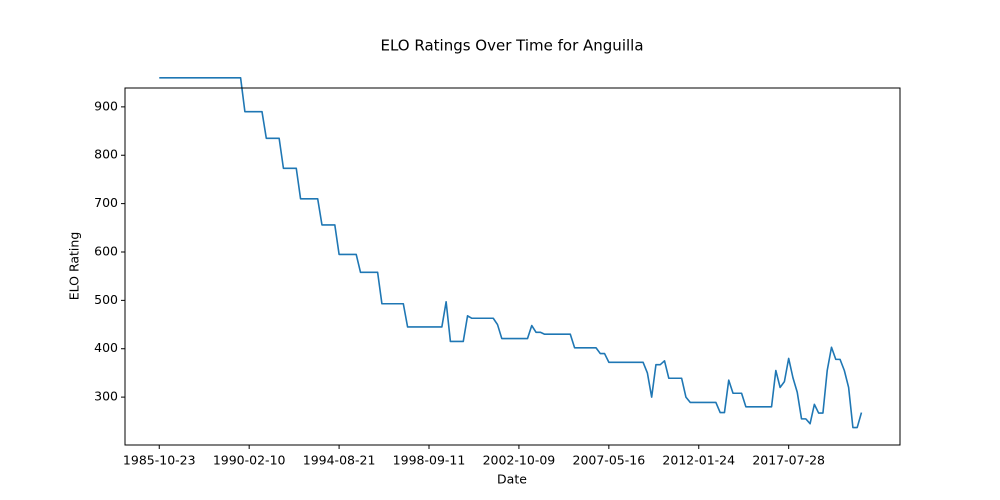 This screenshot has height=500, width=1000. What do you see at coordinates (106, 105) in the screenshot?
I see `y-tick-label: 900` at bounding box center [106, 105].